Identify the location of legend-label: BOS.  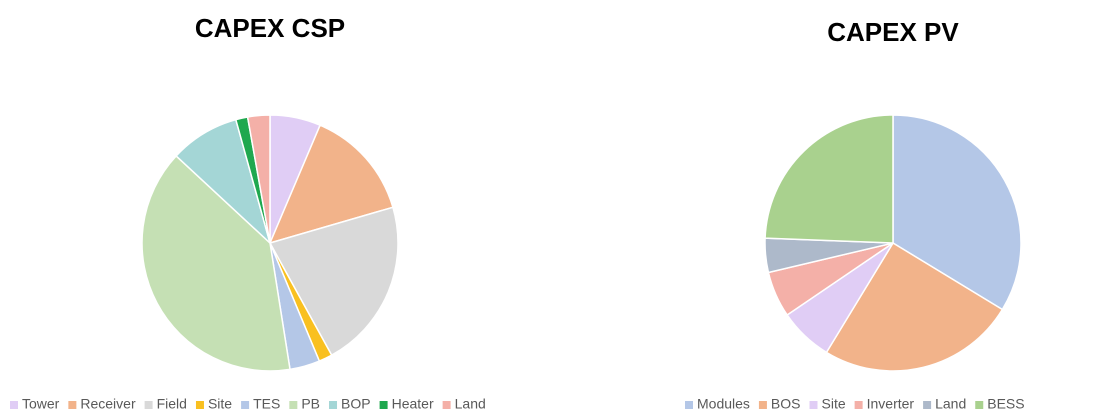
(786, 404).